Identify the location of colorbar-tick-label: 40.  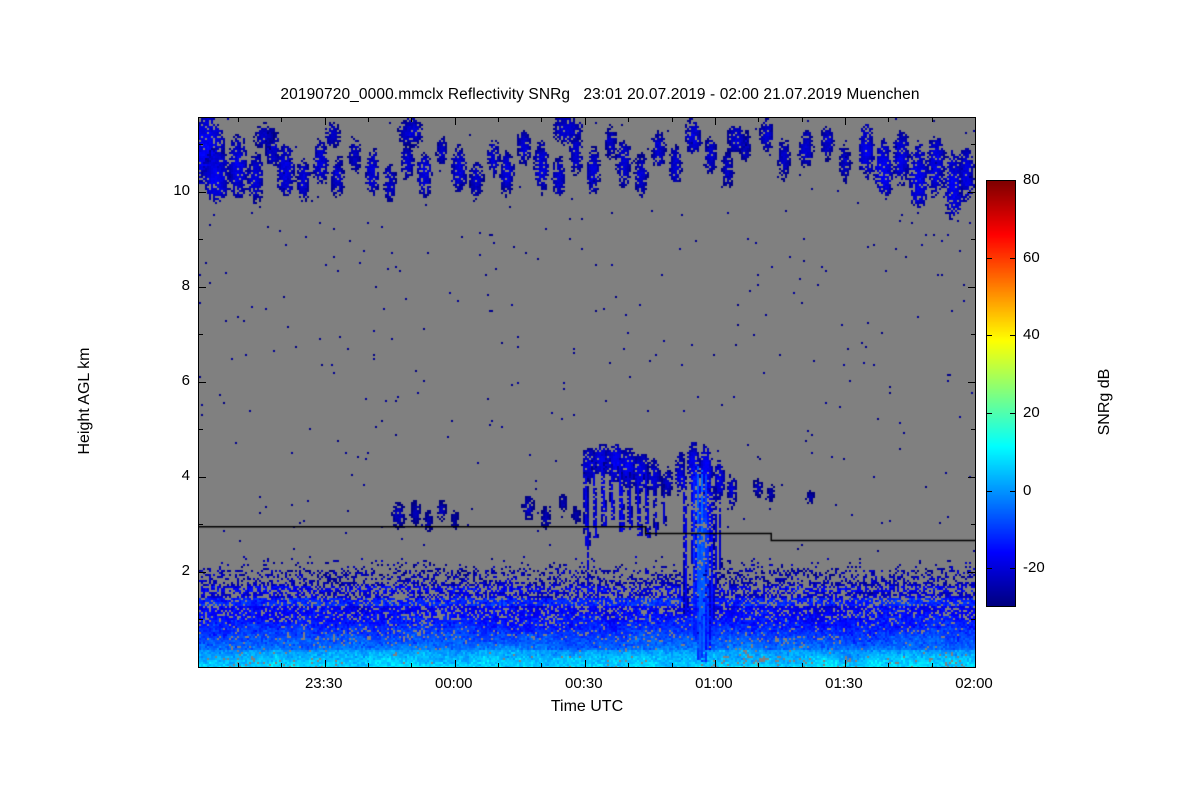
(1031, 335).